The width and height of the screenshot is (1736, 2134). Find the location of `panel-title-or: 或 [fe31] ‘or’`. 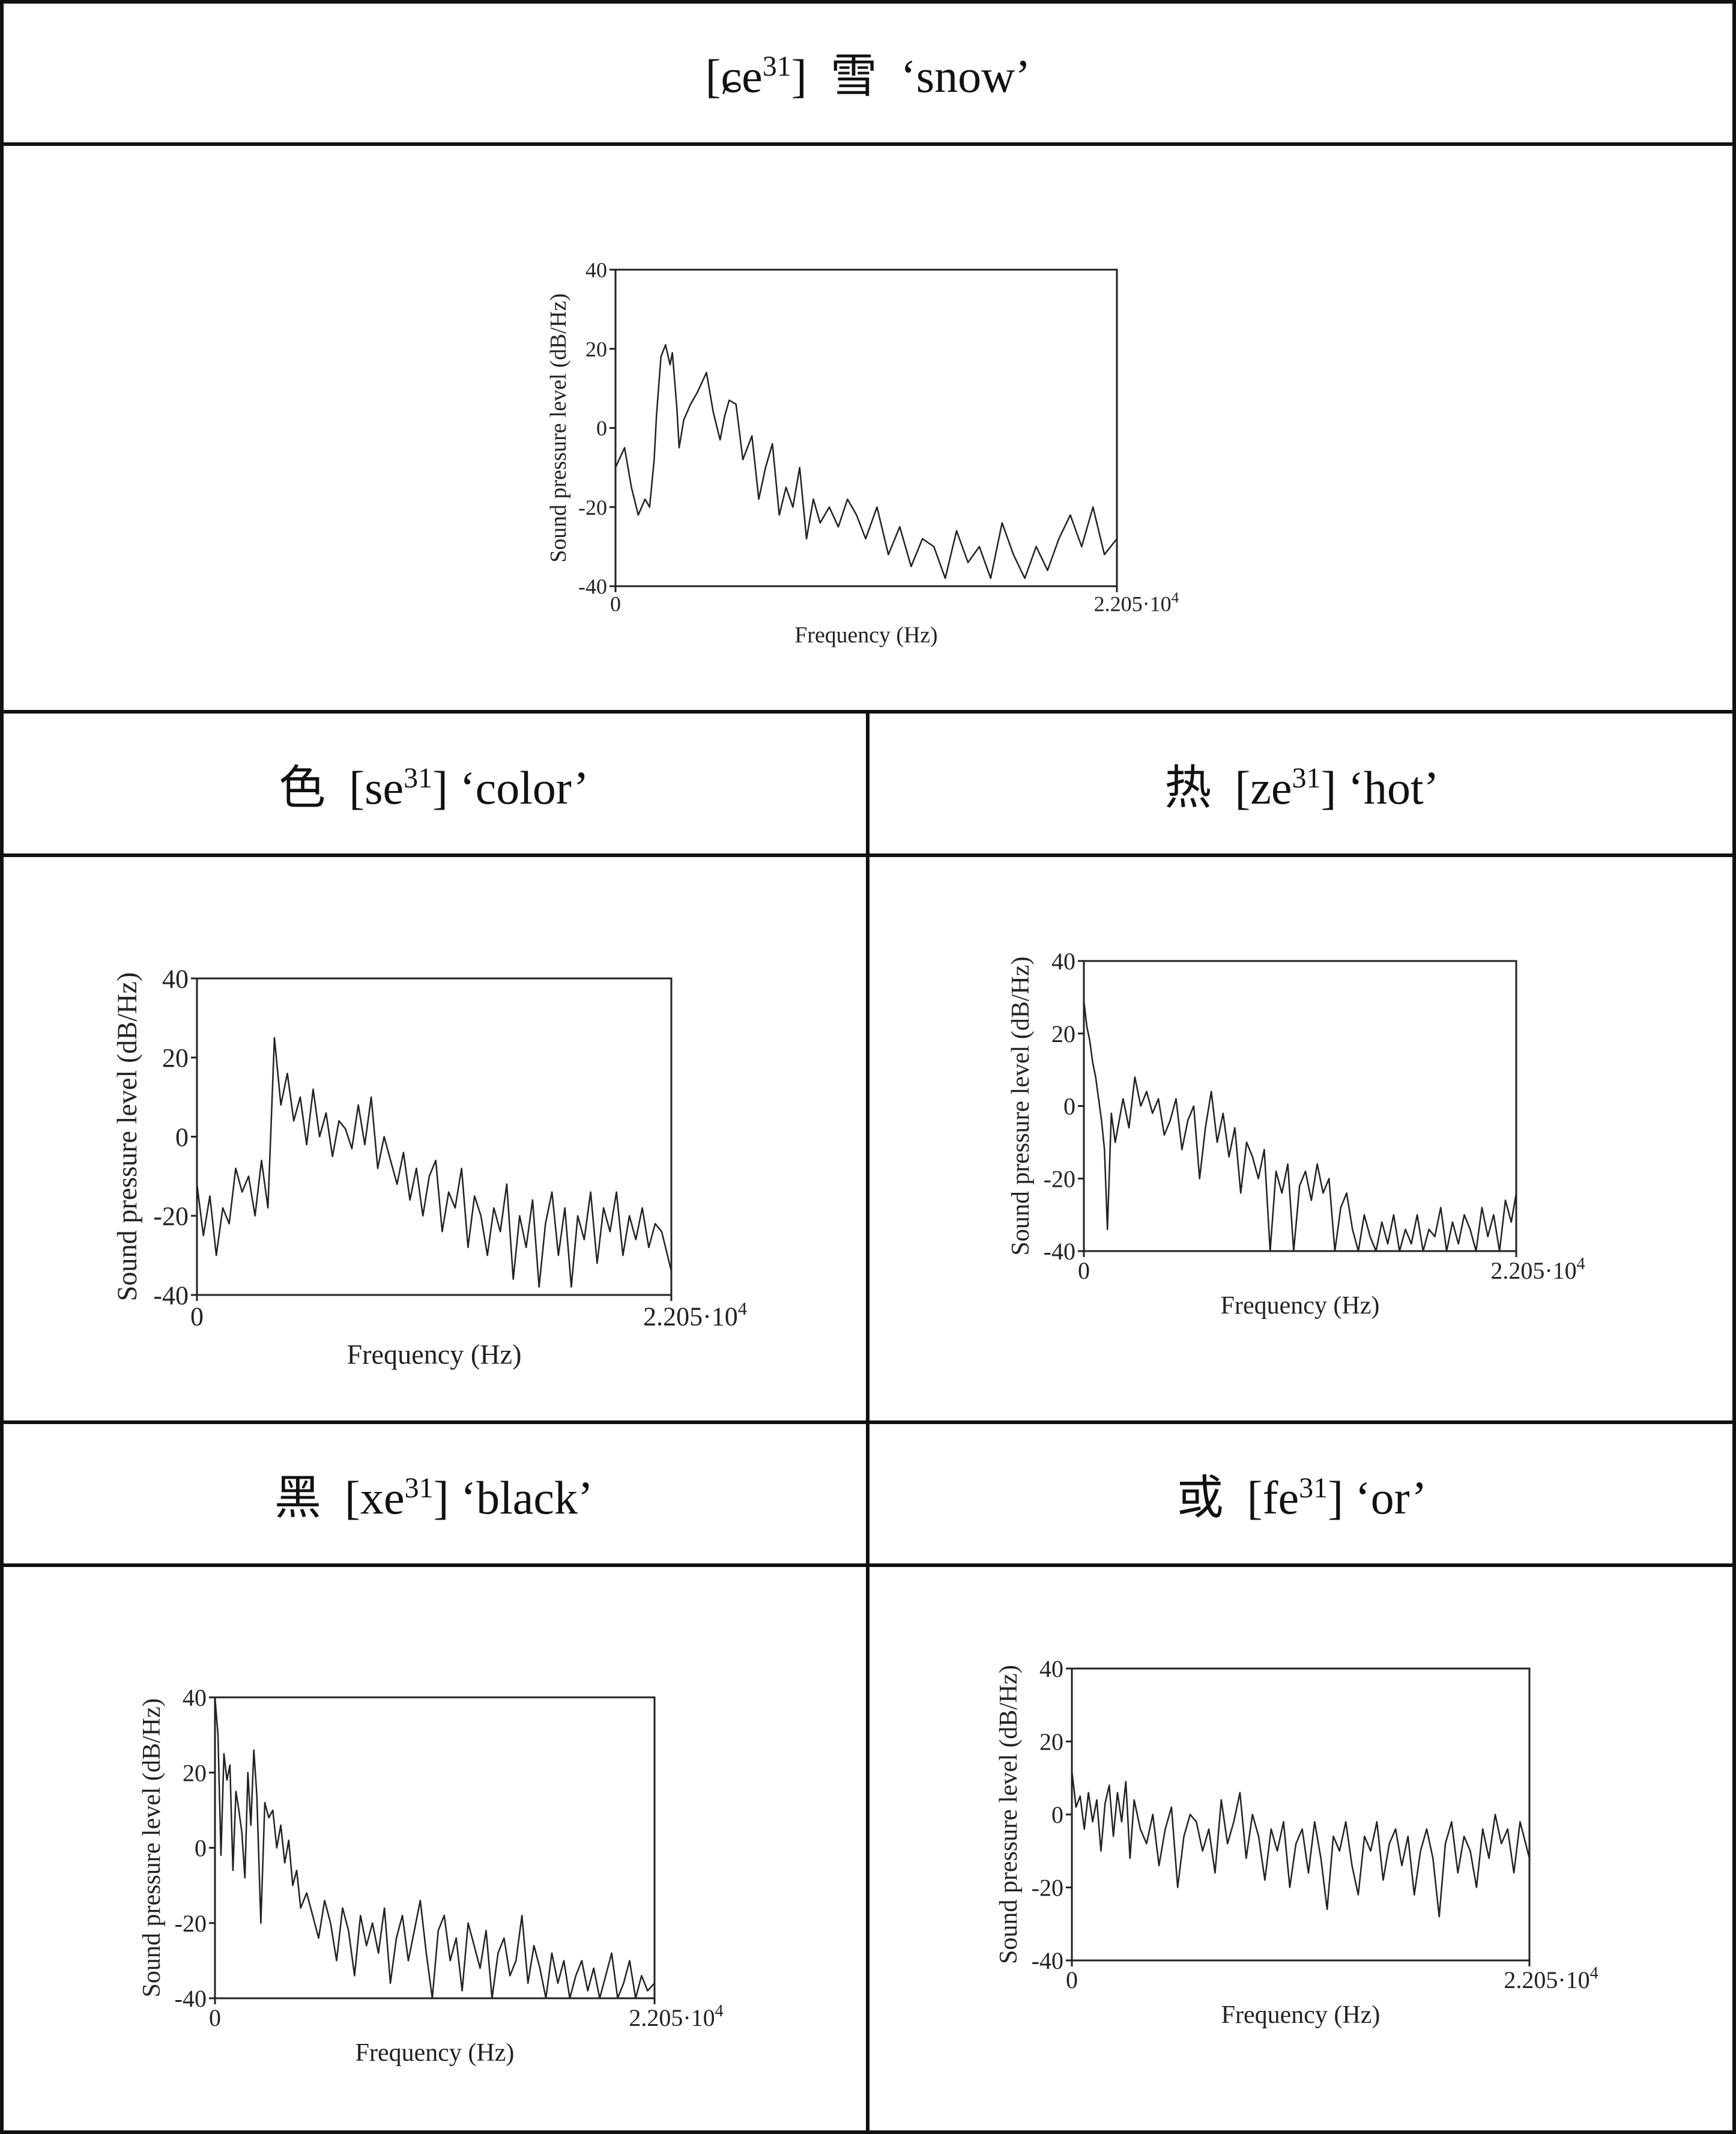

panel-title-or: 或 [fe31] ‘or’ is located at coordinates (1302, 1498).